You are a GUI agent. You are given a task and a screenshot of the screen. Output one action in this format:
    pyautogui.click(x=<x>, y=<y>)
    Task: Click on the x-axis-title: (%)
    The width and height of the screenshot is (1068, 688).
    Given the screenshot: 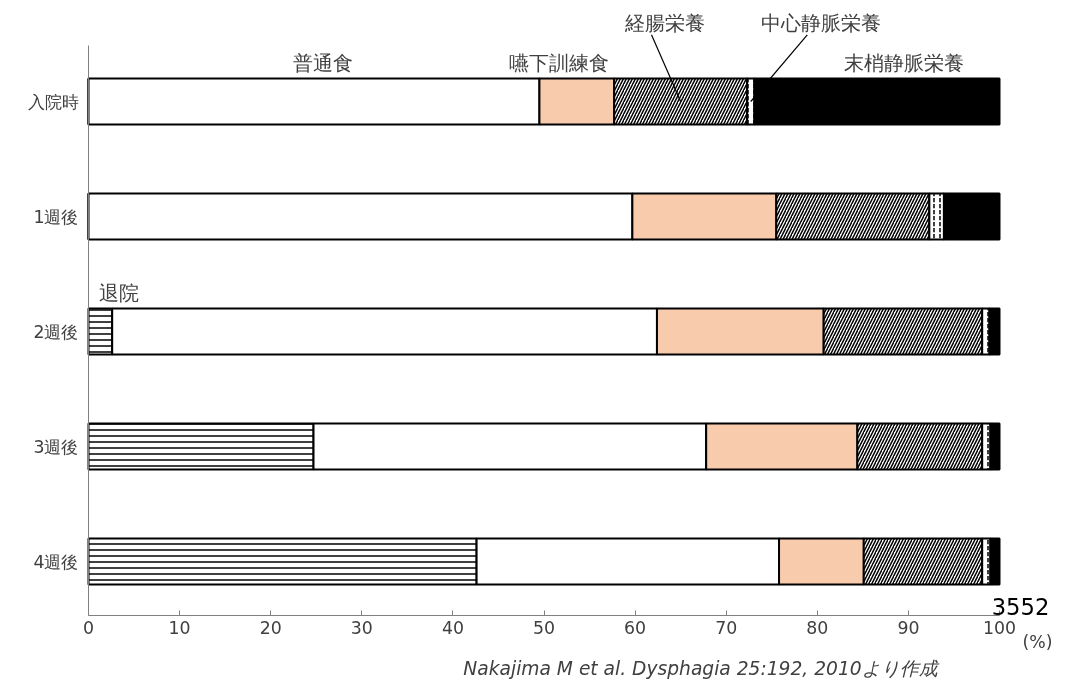 What is the action you would take?
    pyautogui.click(x=1037, y=641)
    